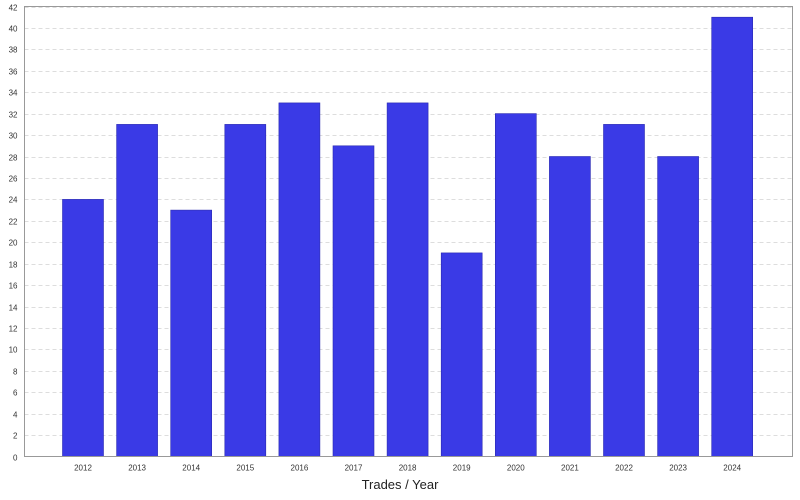 The width and height of the screenshot is (800, 500). Describe the element at coordinates (13, 29) in the screenshot. I see `y-tick-label: 40` at that location.